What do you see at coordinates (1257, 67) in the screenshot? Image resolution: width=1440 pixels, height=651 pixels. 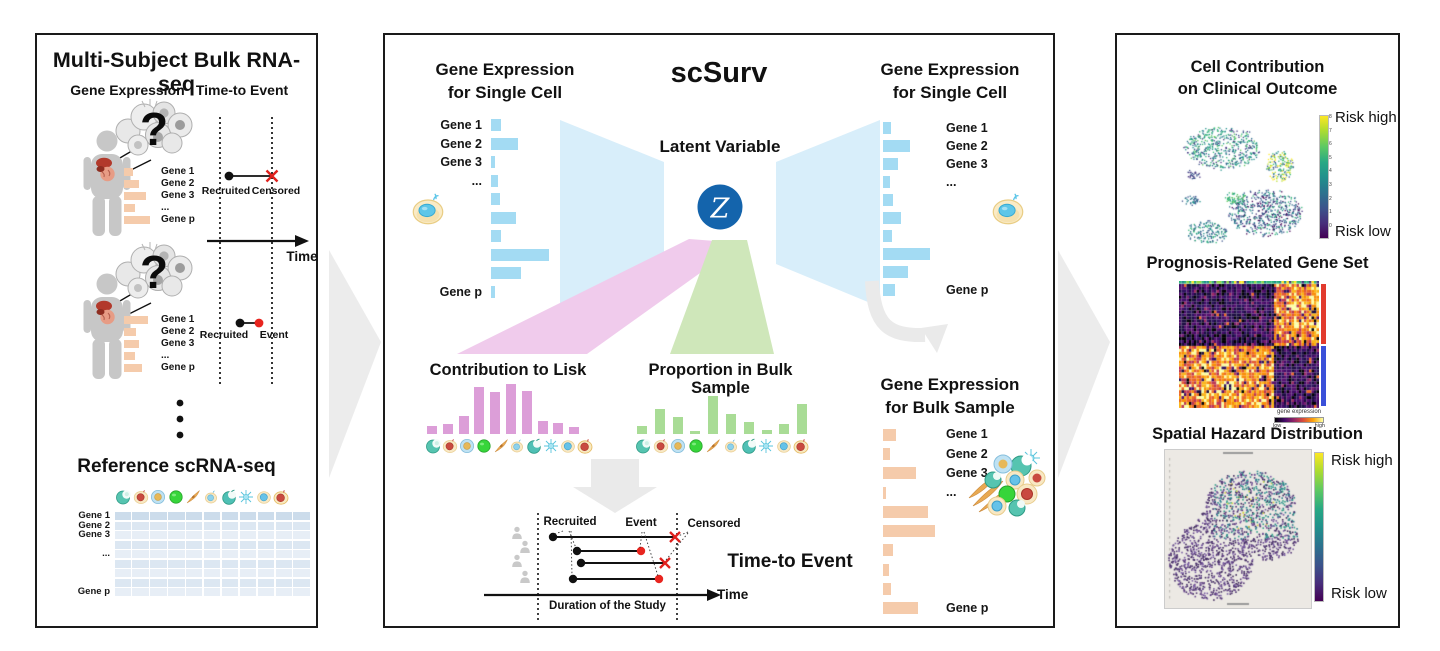 I see `umap-title-line1: Cell Contribution` at bounding box center [1257, 67].